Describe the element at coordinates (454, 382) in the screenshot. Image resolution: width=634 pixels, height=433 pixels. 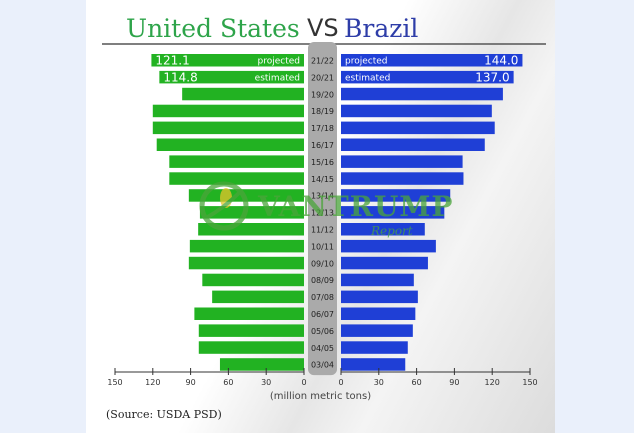
I see `brazil-tick-label: 90` at that location.